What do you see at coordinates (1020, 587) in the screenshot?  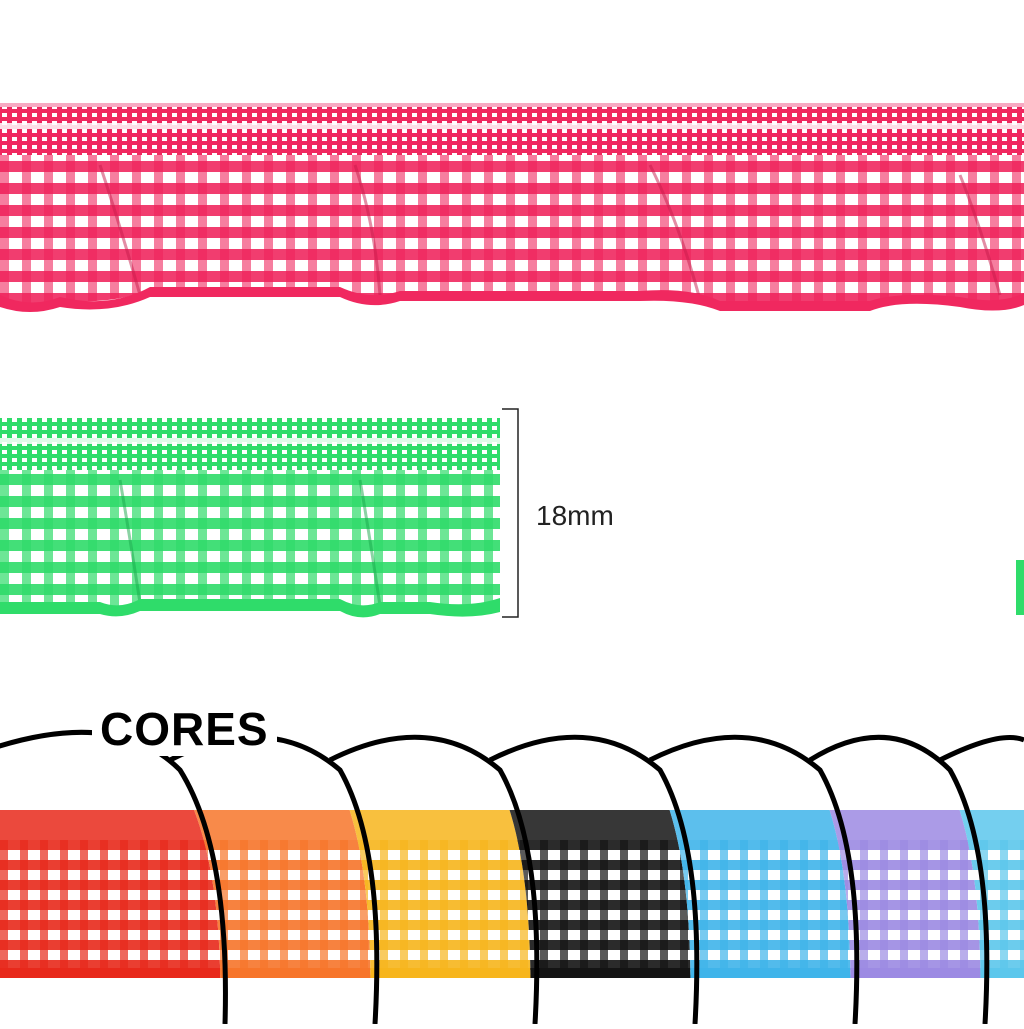 I see `green-ribbon-stub` at bounding box center [1020, 587].